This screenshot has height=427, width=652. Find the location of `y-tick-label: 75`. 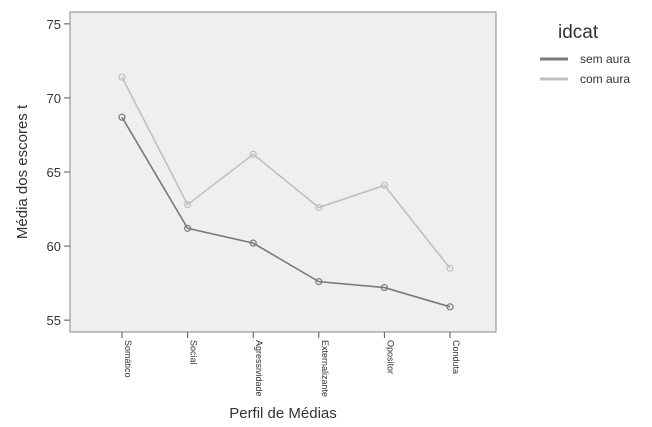

y-tick-label: 75 is located at coordinates (54, 24).